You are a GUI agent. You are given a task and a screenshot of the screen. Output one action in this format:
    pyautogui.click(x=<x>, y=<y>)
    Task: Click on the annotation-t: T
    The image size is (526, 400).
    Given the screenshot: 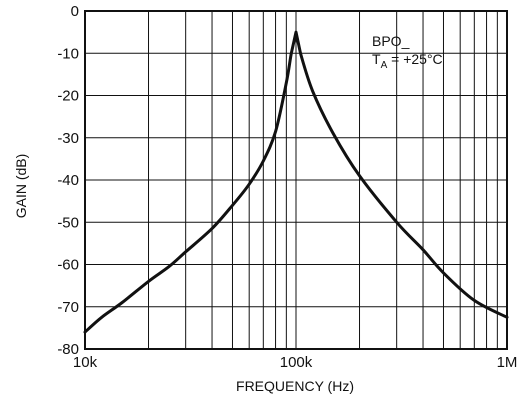 What is the action you would take?
    pyautogui.click(x=376, y=59)
    